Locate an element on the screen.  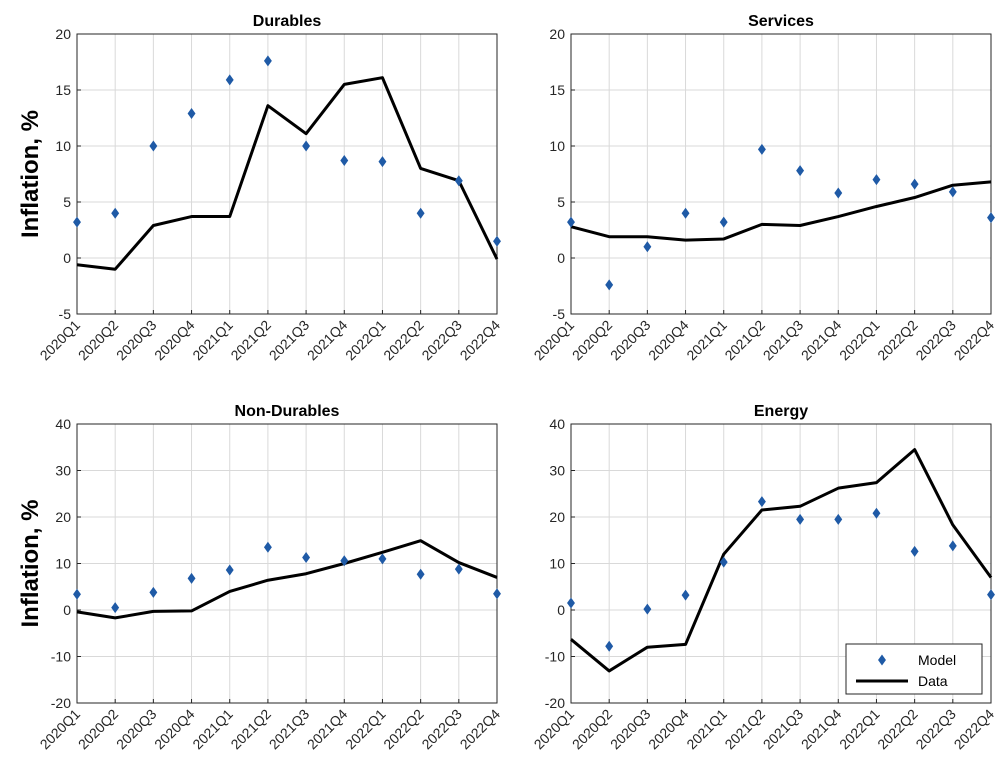
panel-title: Energy is located at coordinates (781, 411).